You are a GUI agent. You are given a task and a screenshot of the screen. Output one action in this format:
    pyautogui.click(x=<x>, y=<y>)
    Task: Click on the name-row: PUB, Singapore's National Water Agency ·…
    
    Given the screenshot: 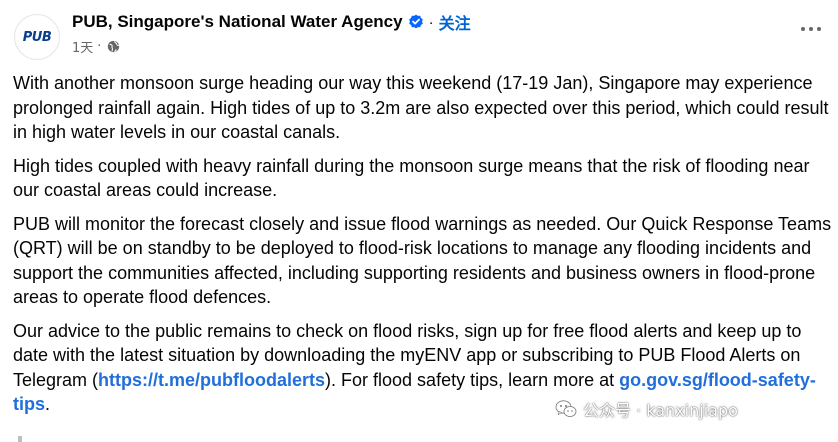 What is the action you would take?
    pyautogui.click(x=271, y=22)
    